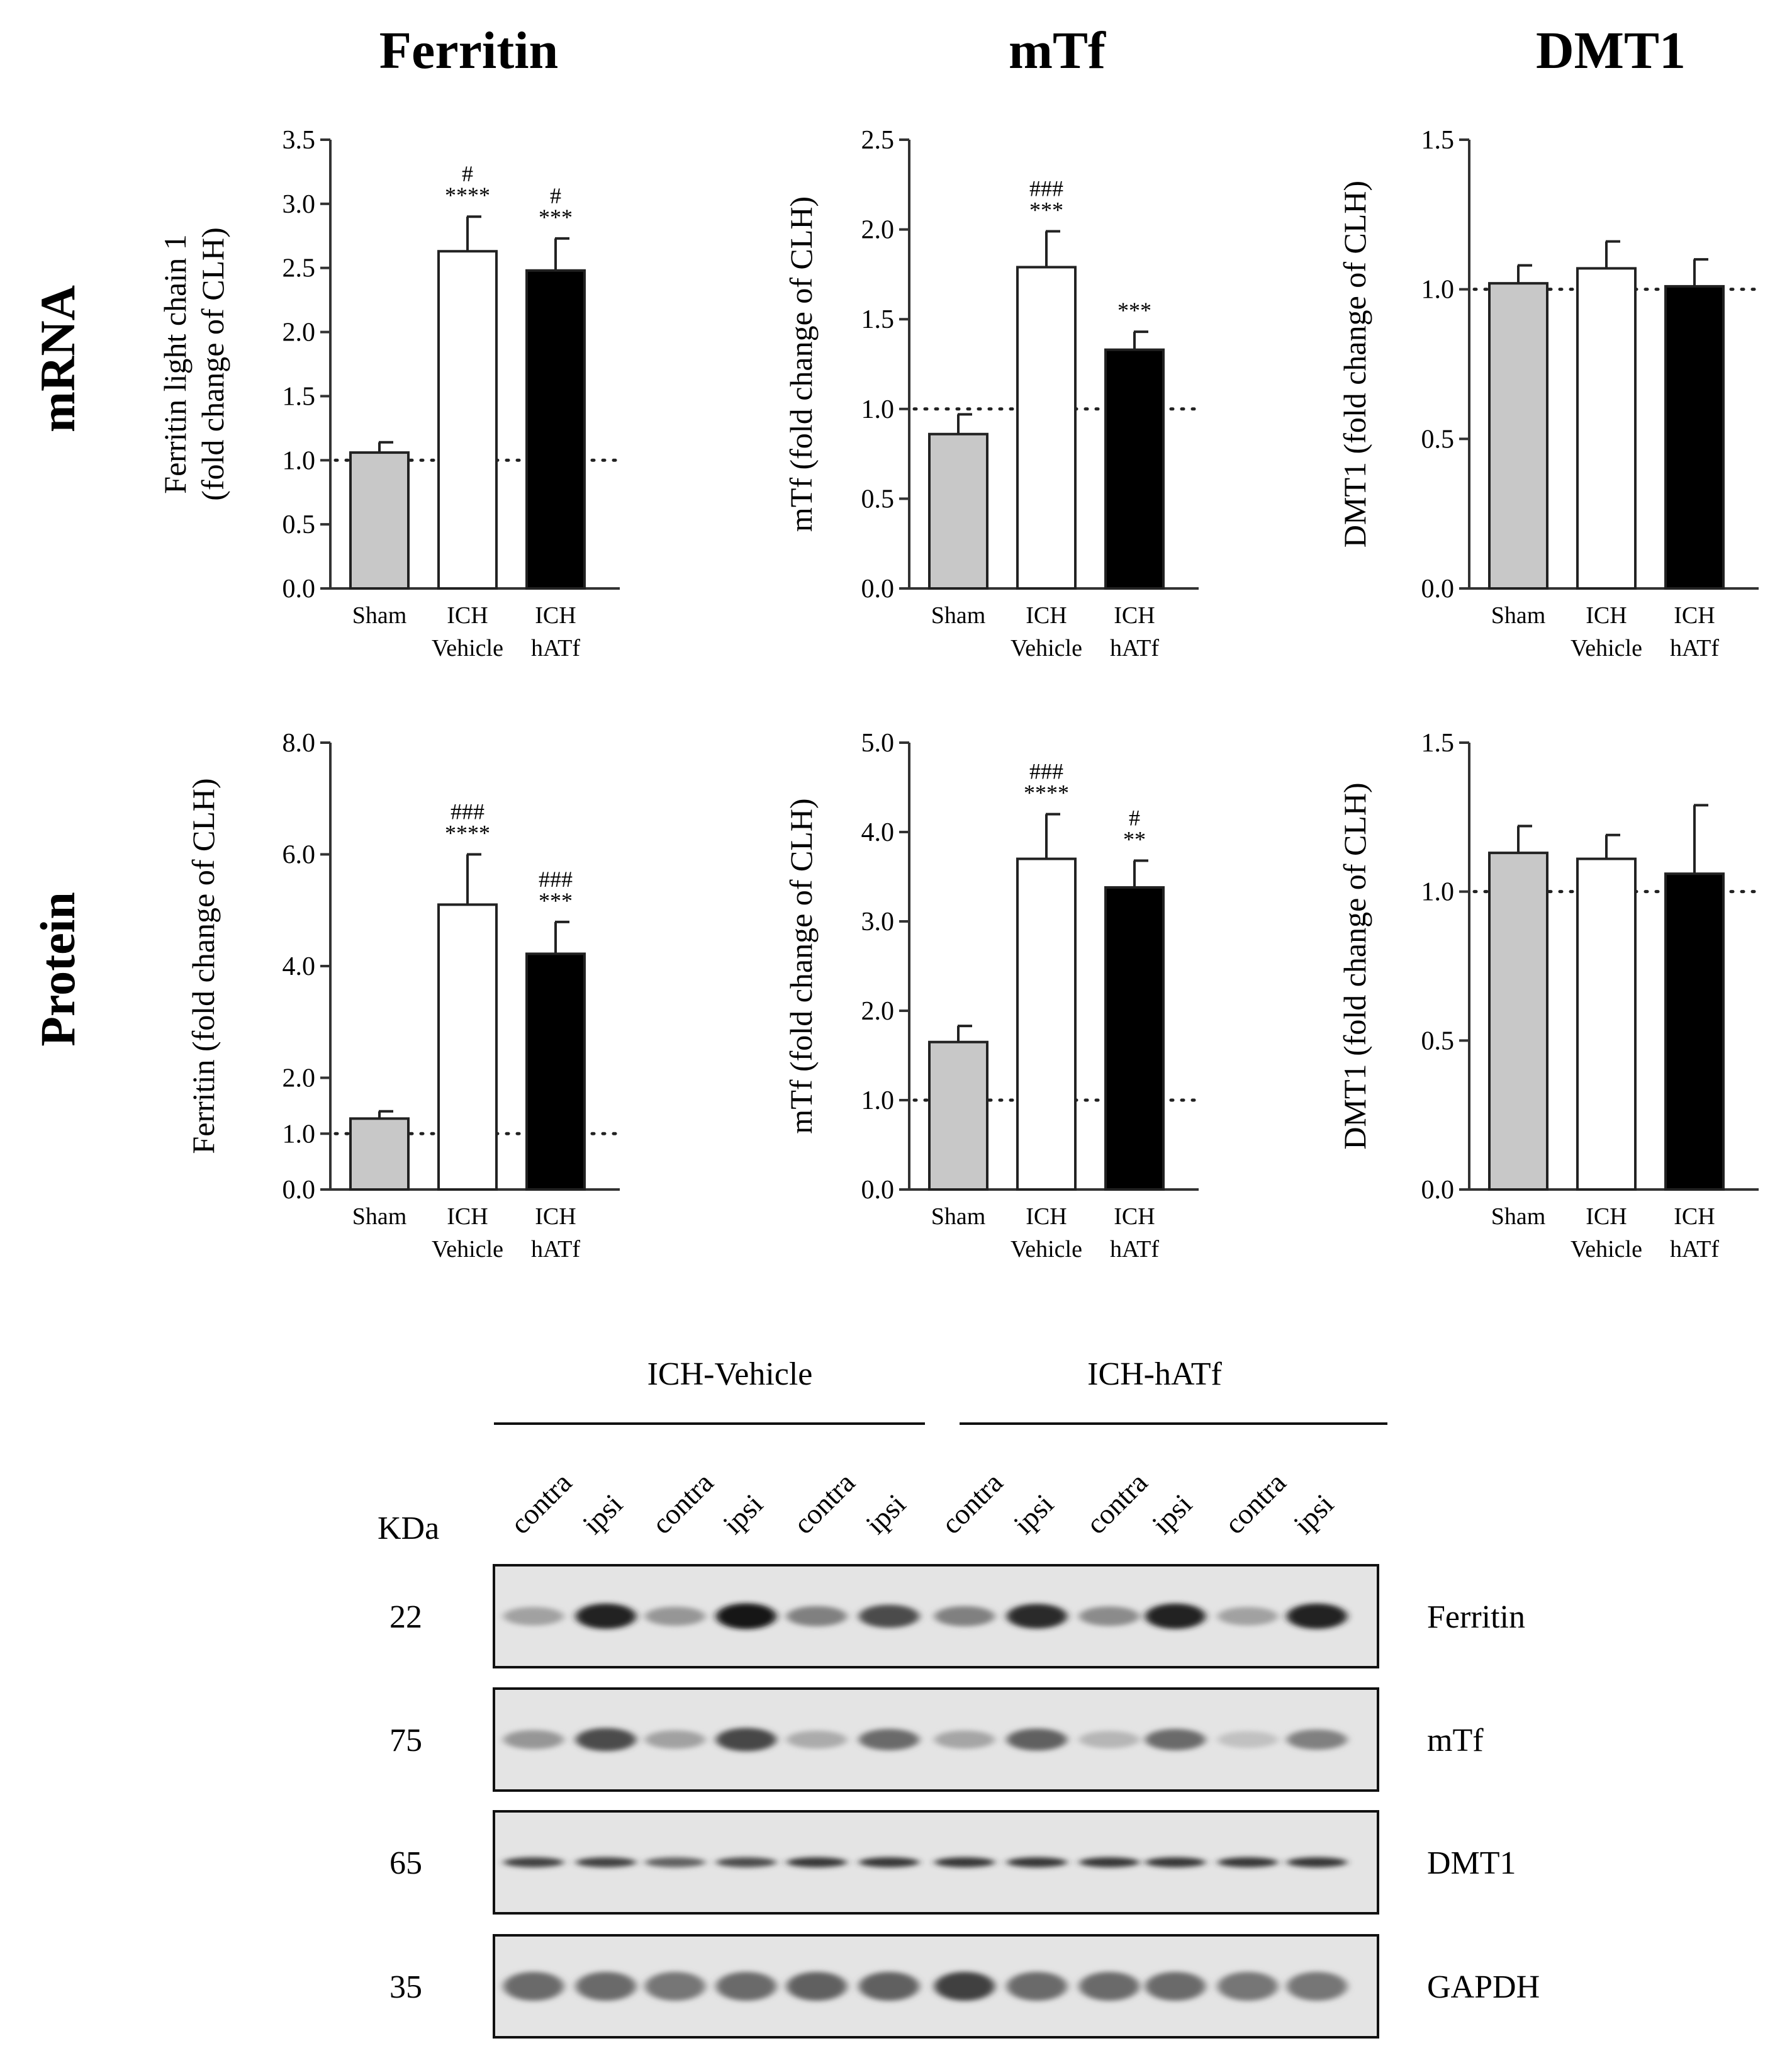 This screenshot has height=2053, width=1792. What do you see at coordinates (878, 922) in the screenshot?
I see `y-tick-label: 3.0` at bounding box center [878, 922].